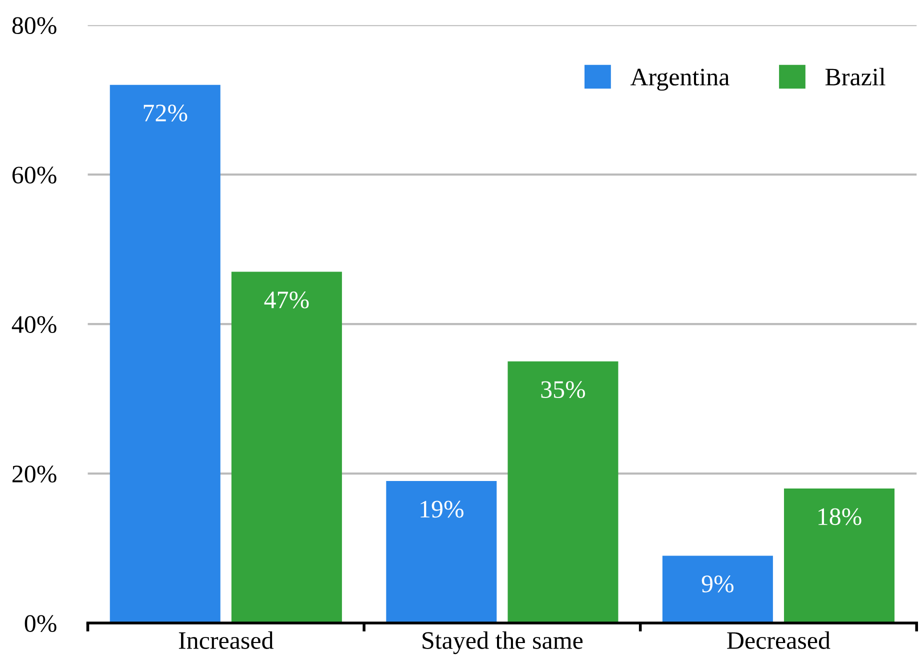 The height and width of the screenshot is (660, 924). Describe the element at coordinates (563, 389) in the screenshot. I see `data-label: 35%` at that location.